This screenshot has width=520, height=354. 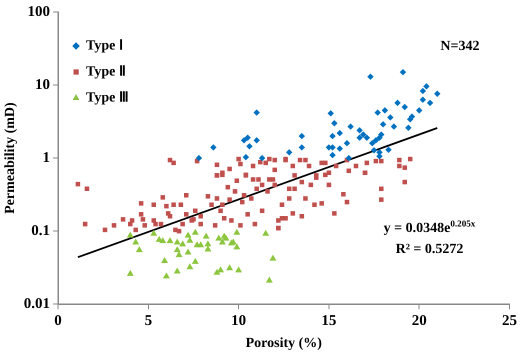 What do you see at coordinates (106, 72) in the screenshot?
I see `legend-label: Type Ⅱ` at bounding box center [106, 72].